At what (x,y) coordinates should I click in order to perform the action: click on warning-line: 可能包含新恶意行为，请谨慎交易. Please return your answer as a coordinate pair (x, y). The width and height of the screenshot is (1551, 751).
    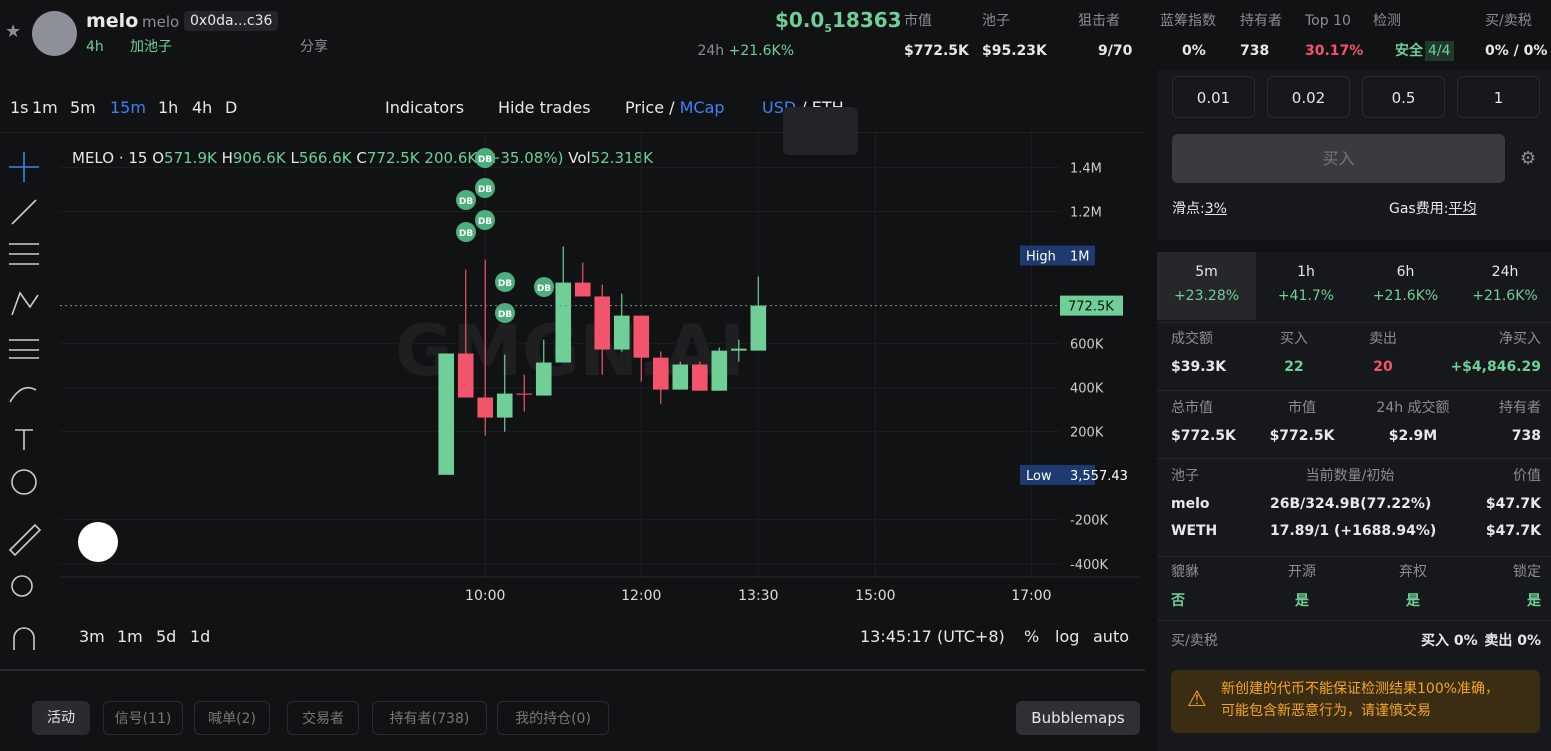
    Looking at the image, I should click on (1326, 711).